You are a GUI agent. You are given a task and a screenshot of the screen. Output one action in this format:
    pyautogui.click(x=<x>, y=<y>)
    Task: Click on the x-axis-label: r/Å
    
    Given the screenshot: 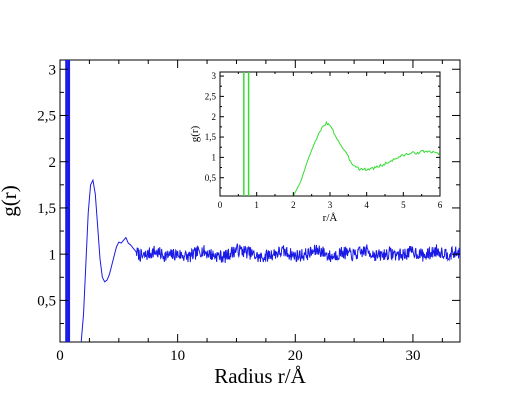 What is the action you would take?
    pyautogui.click(x=330, y=218)
    